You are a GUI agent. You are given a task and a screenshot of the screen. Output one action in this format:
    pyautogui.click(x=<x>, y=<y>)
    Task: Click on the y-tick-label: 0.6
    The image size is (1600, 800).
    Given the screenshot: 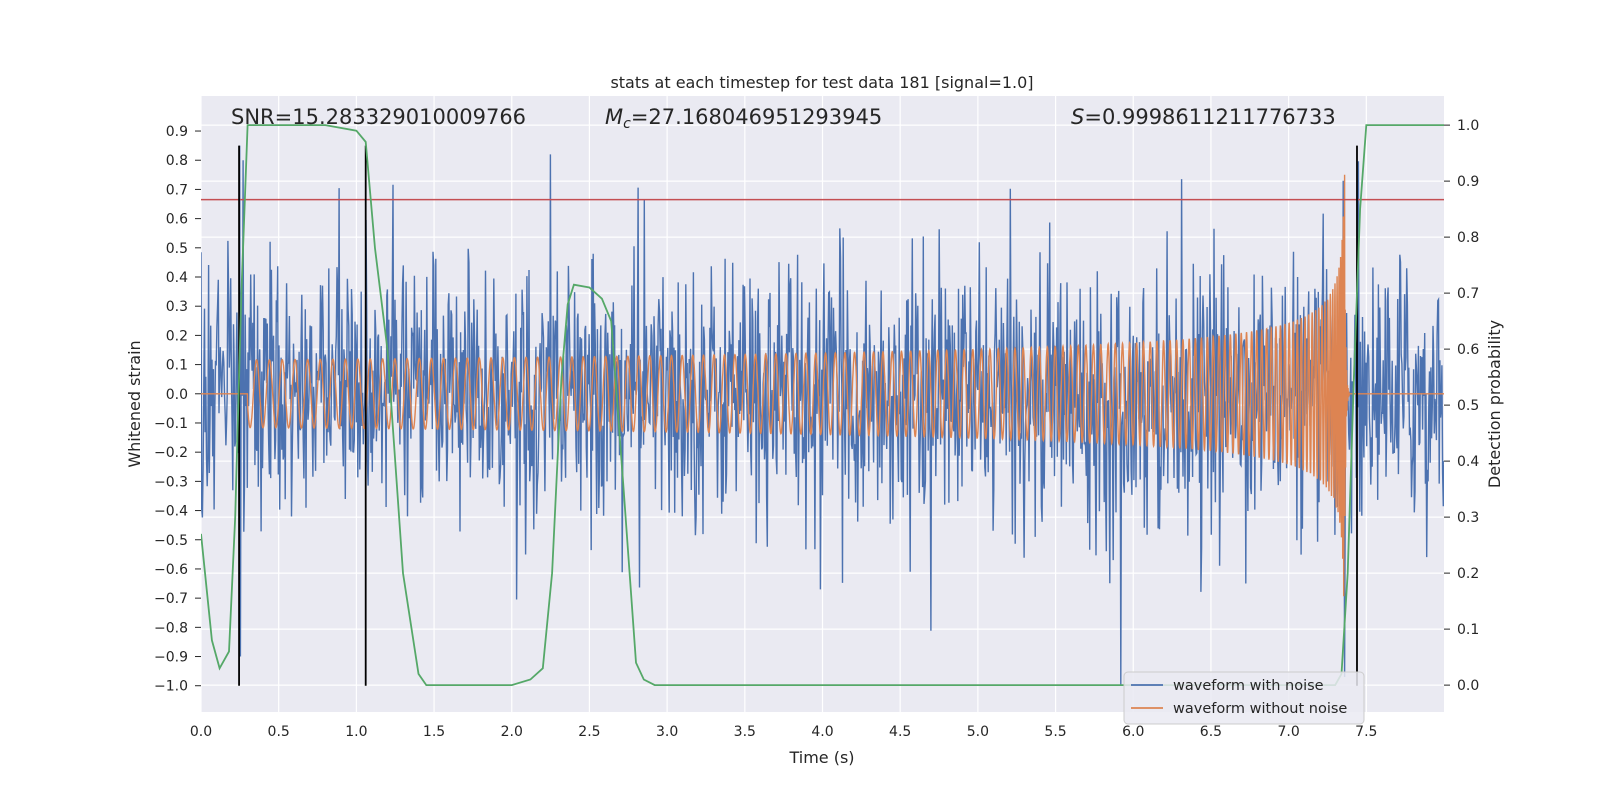 What is the action you would take?
    pyautogui.click(x=177, y=220)
    